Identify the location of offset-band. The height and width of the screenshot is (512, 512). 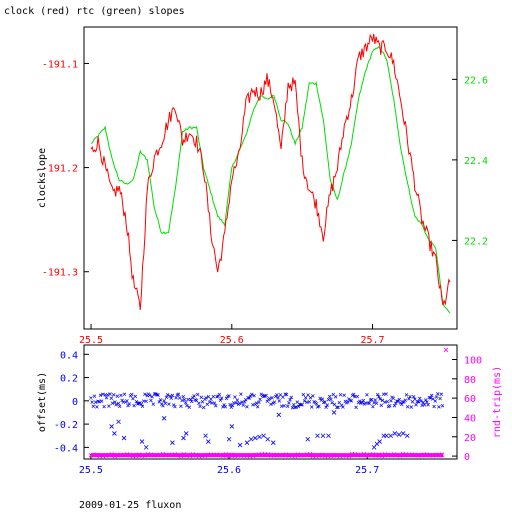
(267, 401).